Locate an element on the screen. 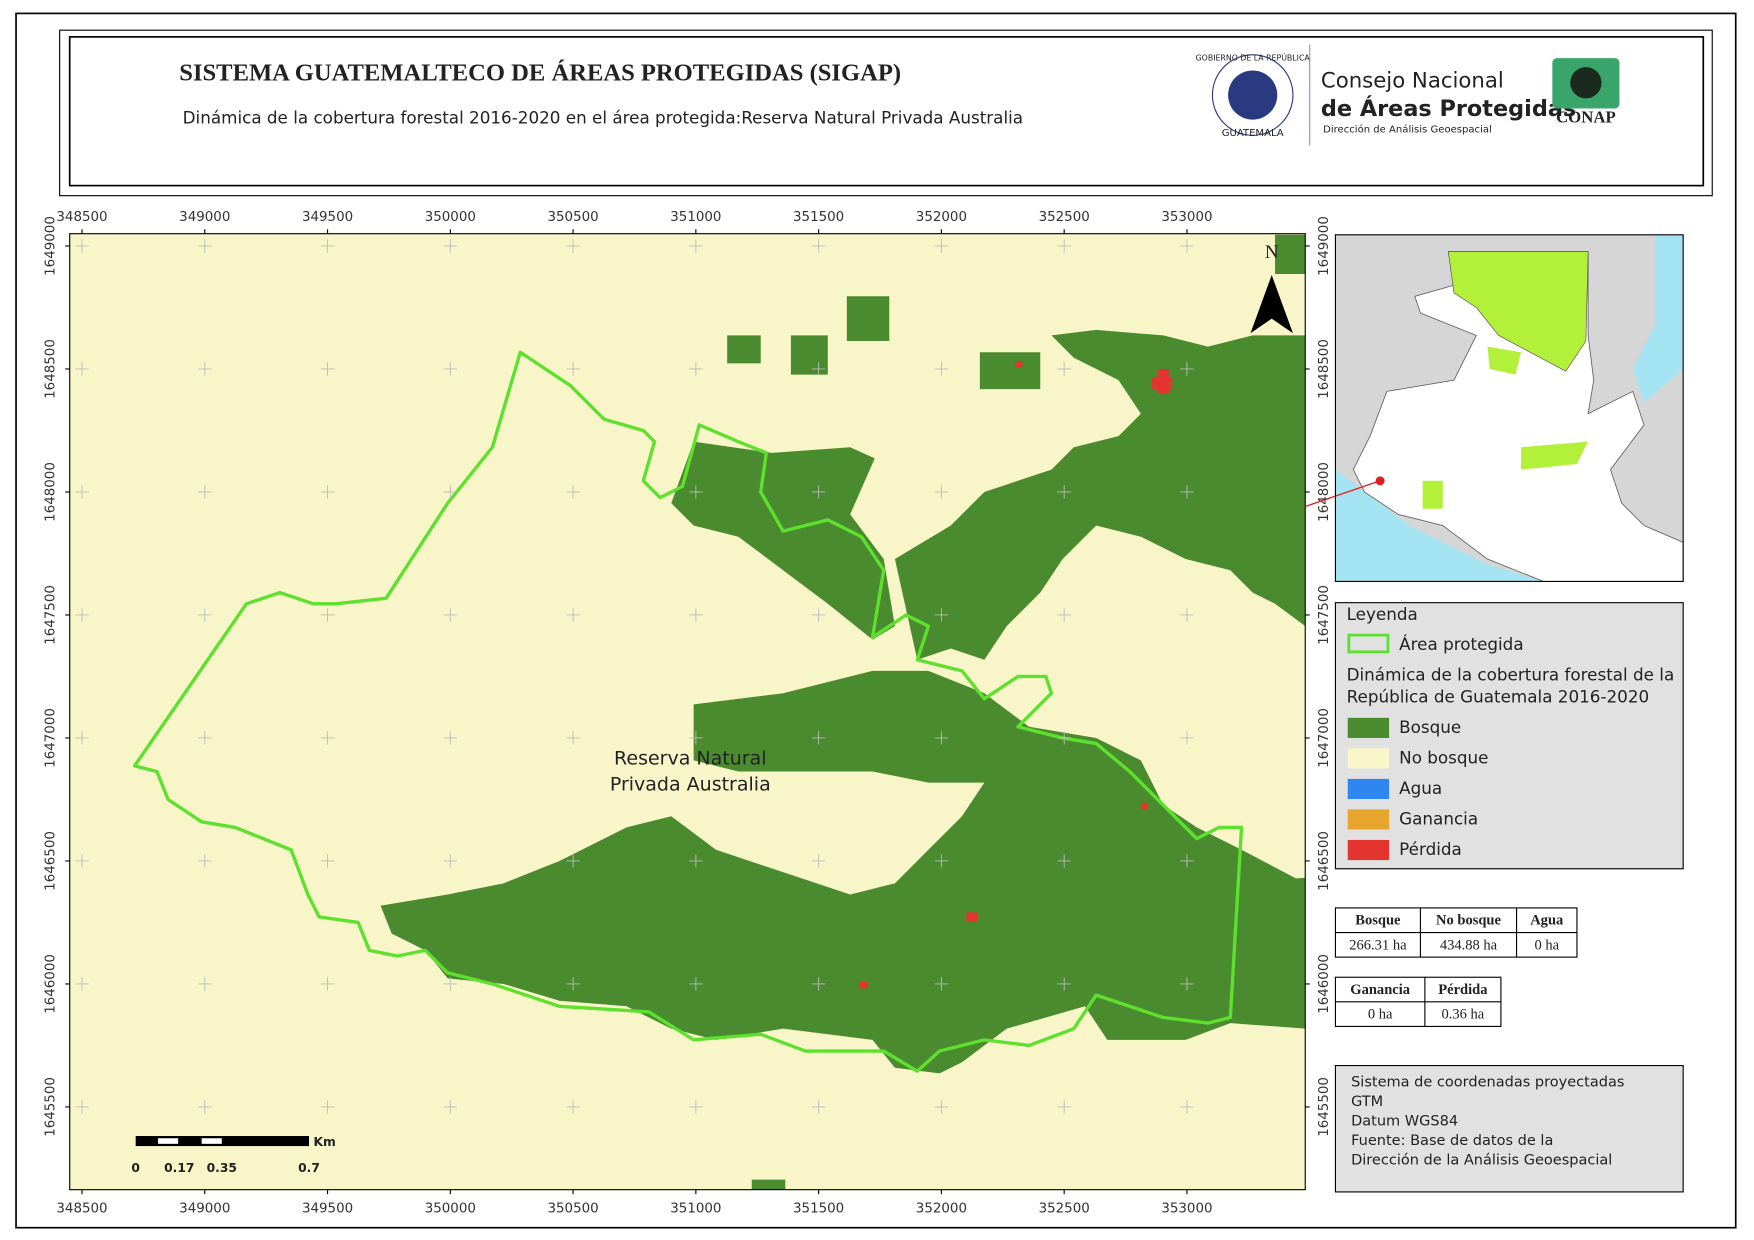 This screenshot has width=1754, height=1240. x-tick-label: 348500 is located at coordinates (81, 217).